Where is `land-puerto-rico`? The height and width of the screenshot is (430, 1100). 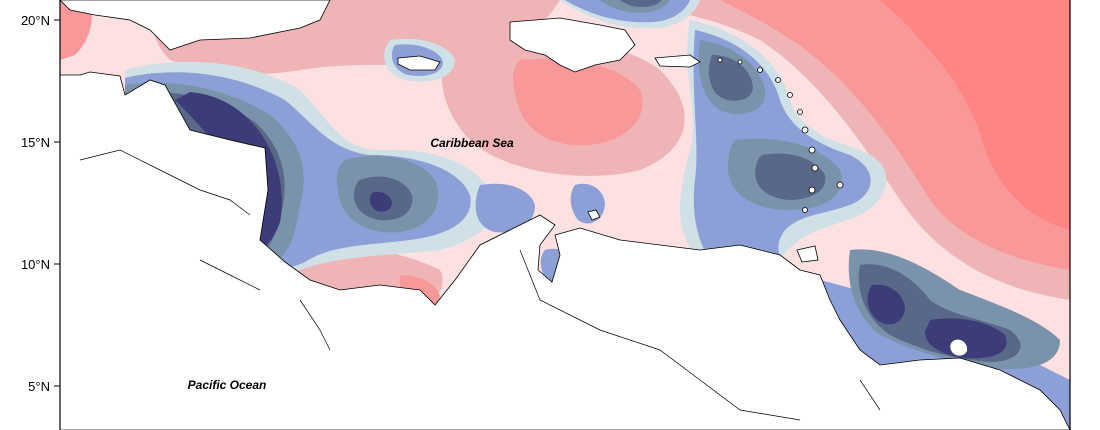 land-puerto-rico is located at coordinates (677, 61).